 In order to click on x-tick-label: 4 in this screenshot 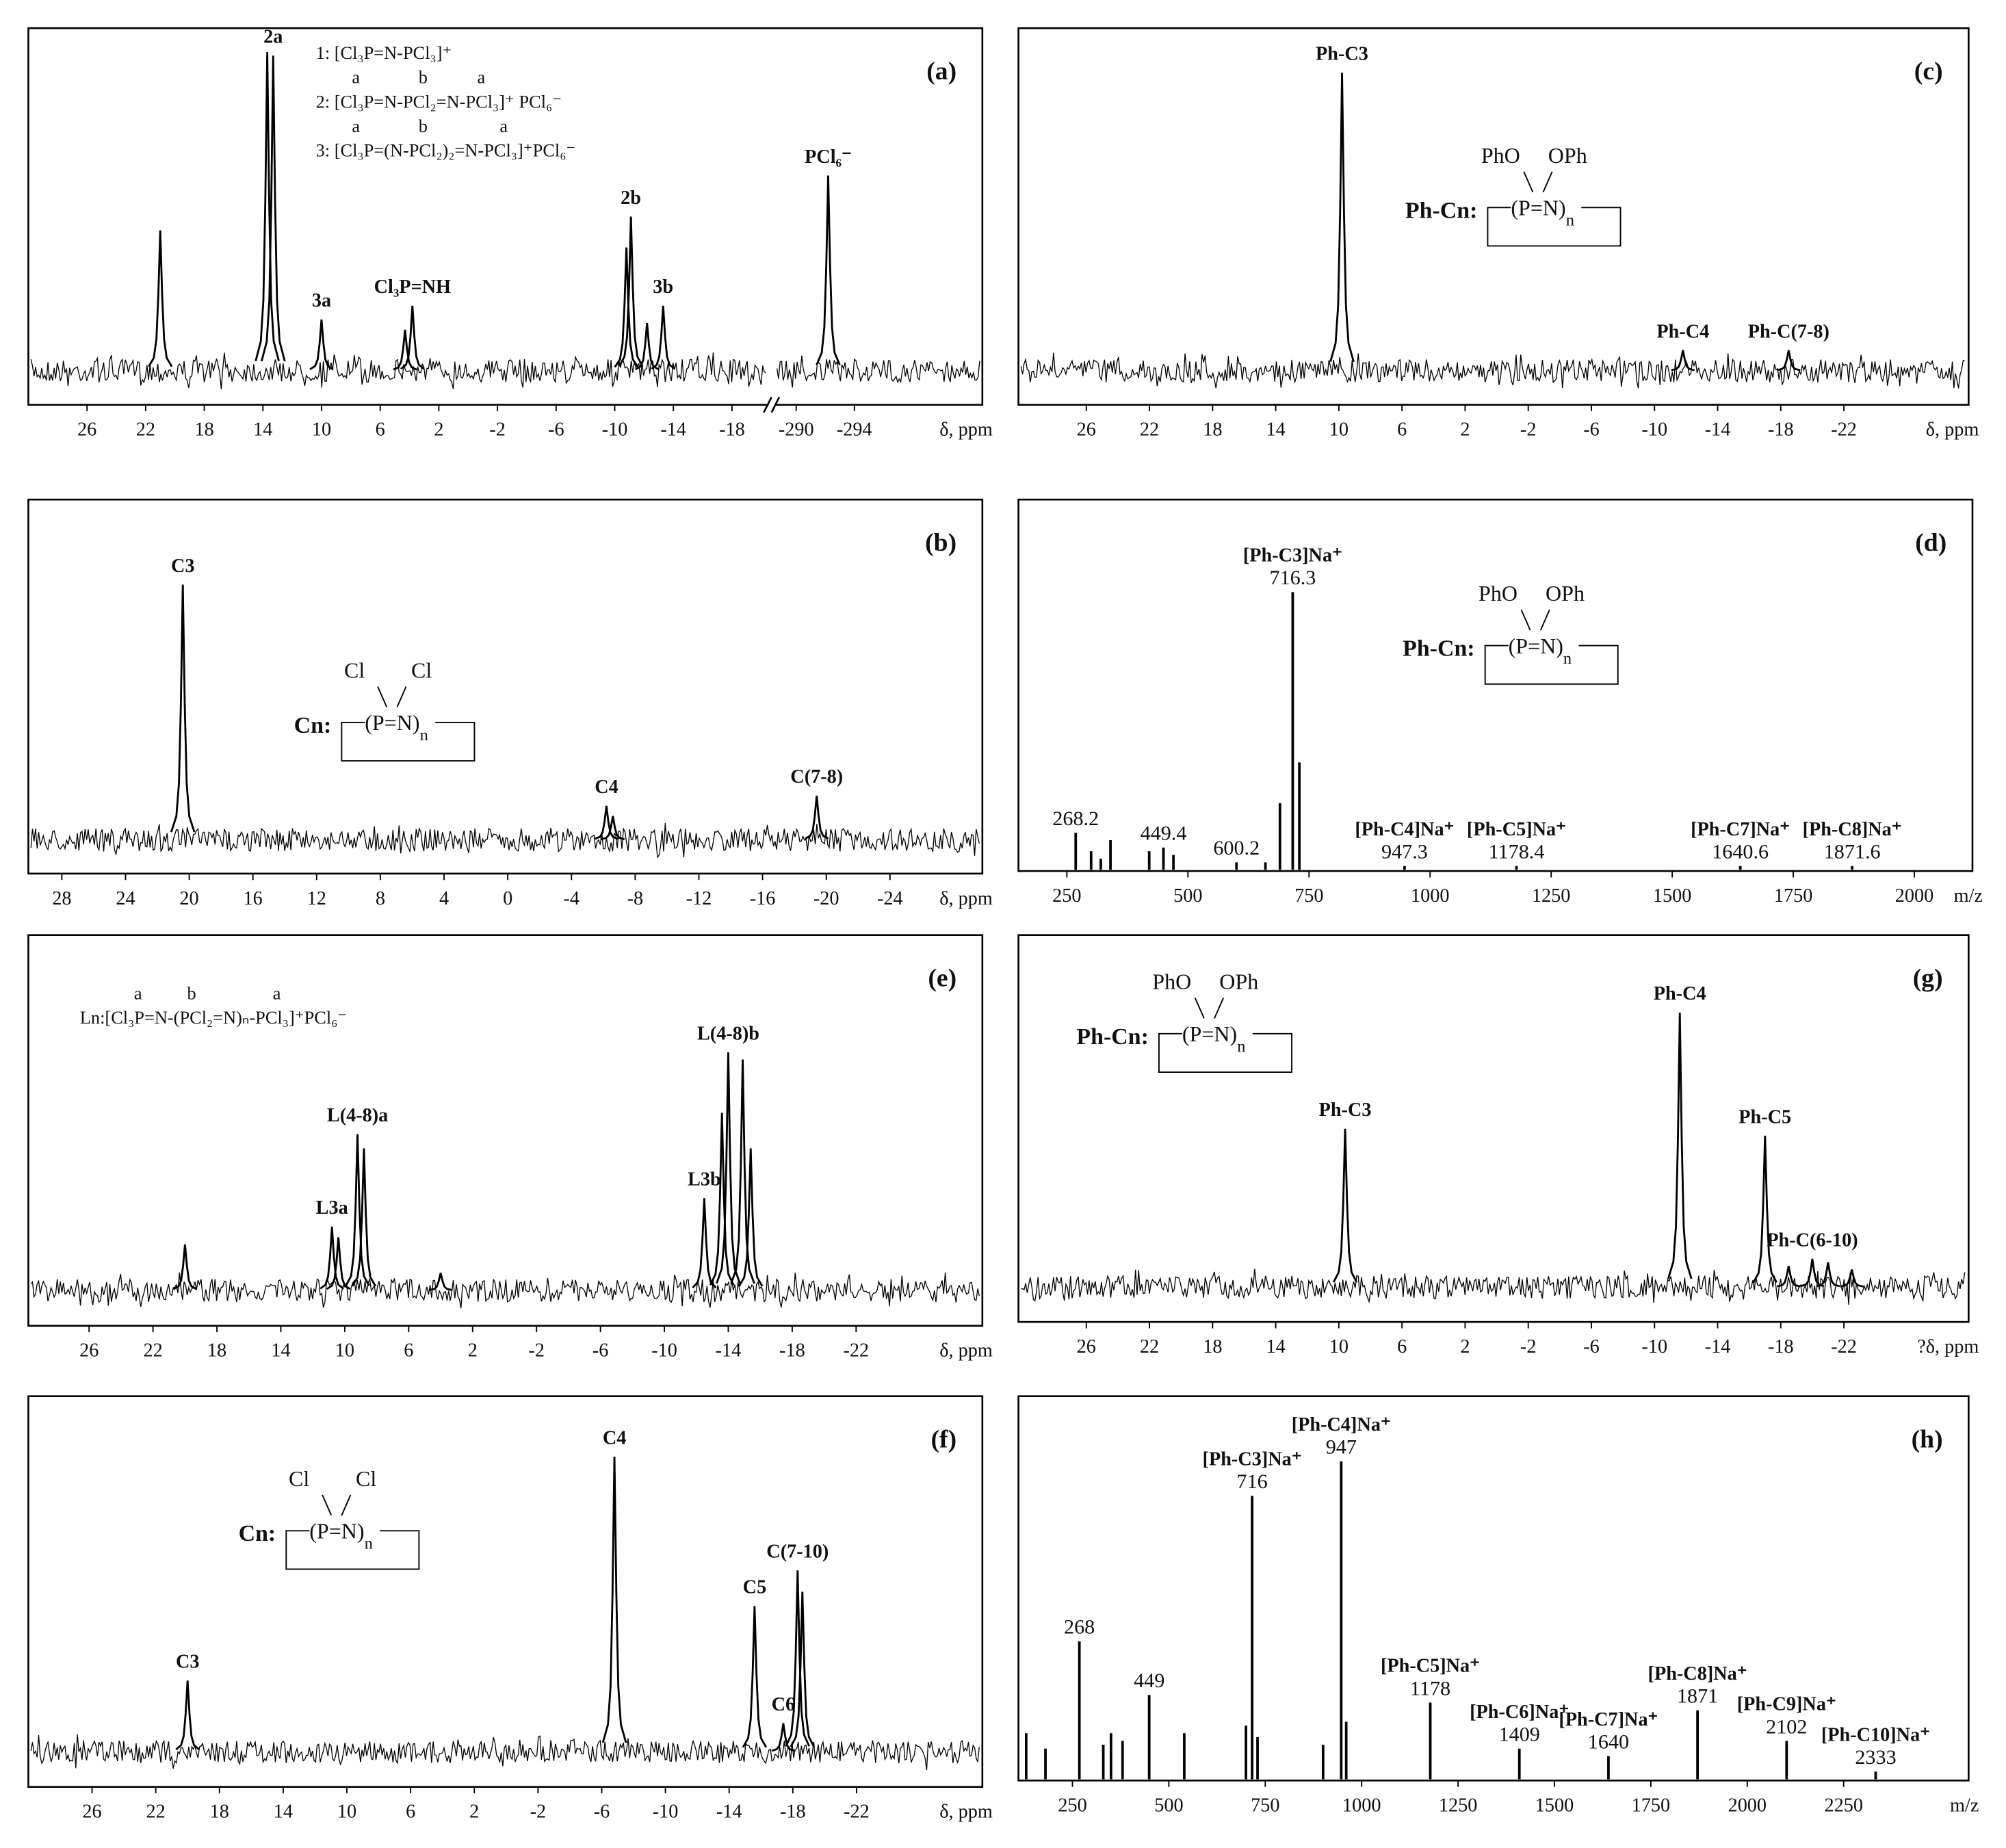, I will do `click(444, 898)`.